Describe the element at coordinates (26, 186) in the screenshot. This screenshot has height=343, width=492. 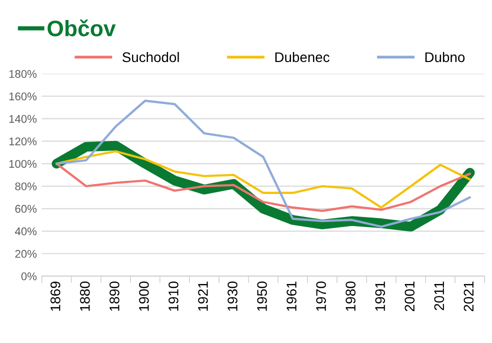
I see `y-tick-label: 80%` at that location.